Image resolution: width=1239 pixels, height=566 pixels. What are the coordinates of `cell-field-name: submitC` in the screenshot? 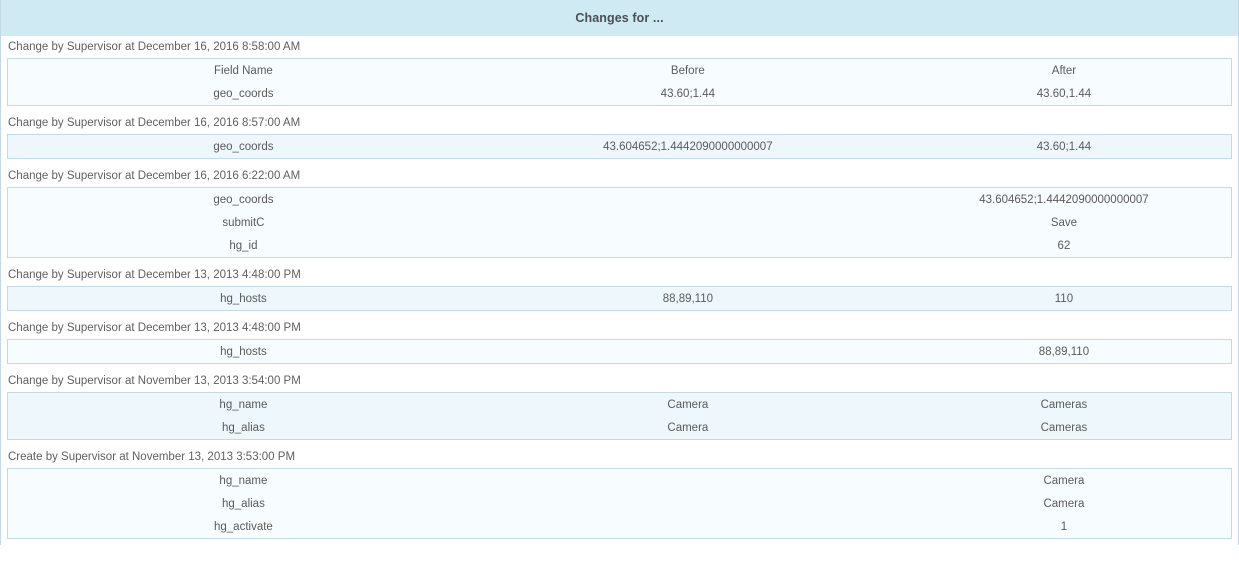 It's located at (243, 222).